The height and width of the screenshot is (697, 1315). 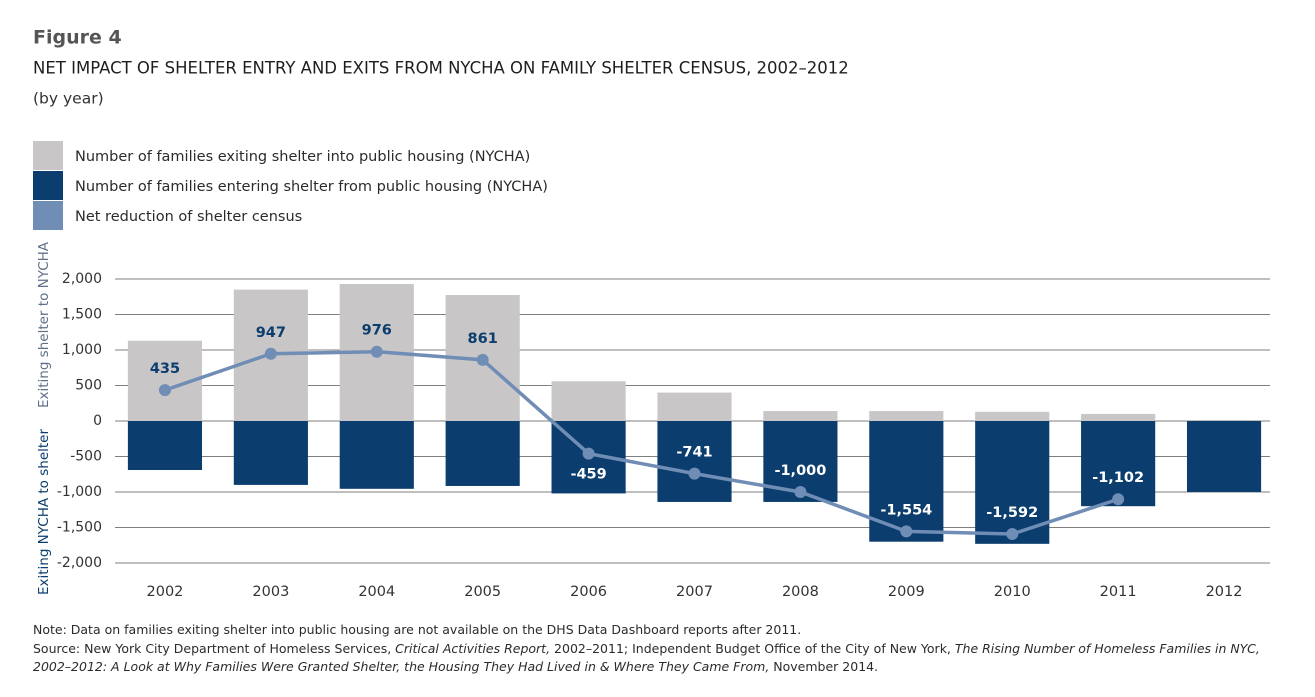 What do you see at coordinates (1118, 478) in the screenshot?
I see `data-label: -1,102` at bounding box center [1118, 478].